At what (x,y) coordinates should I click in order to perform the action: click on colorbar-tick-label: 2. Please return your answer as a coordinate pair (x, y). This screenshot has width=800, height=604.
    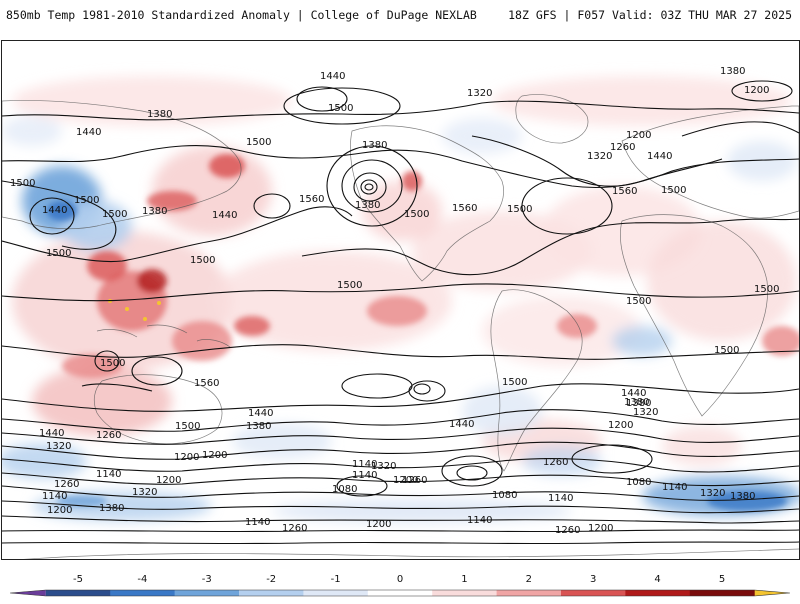
    Looking at the image, I should click on (529, 579).